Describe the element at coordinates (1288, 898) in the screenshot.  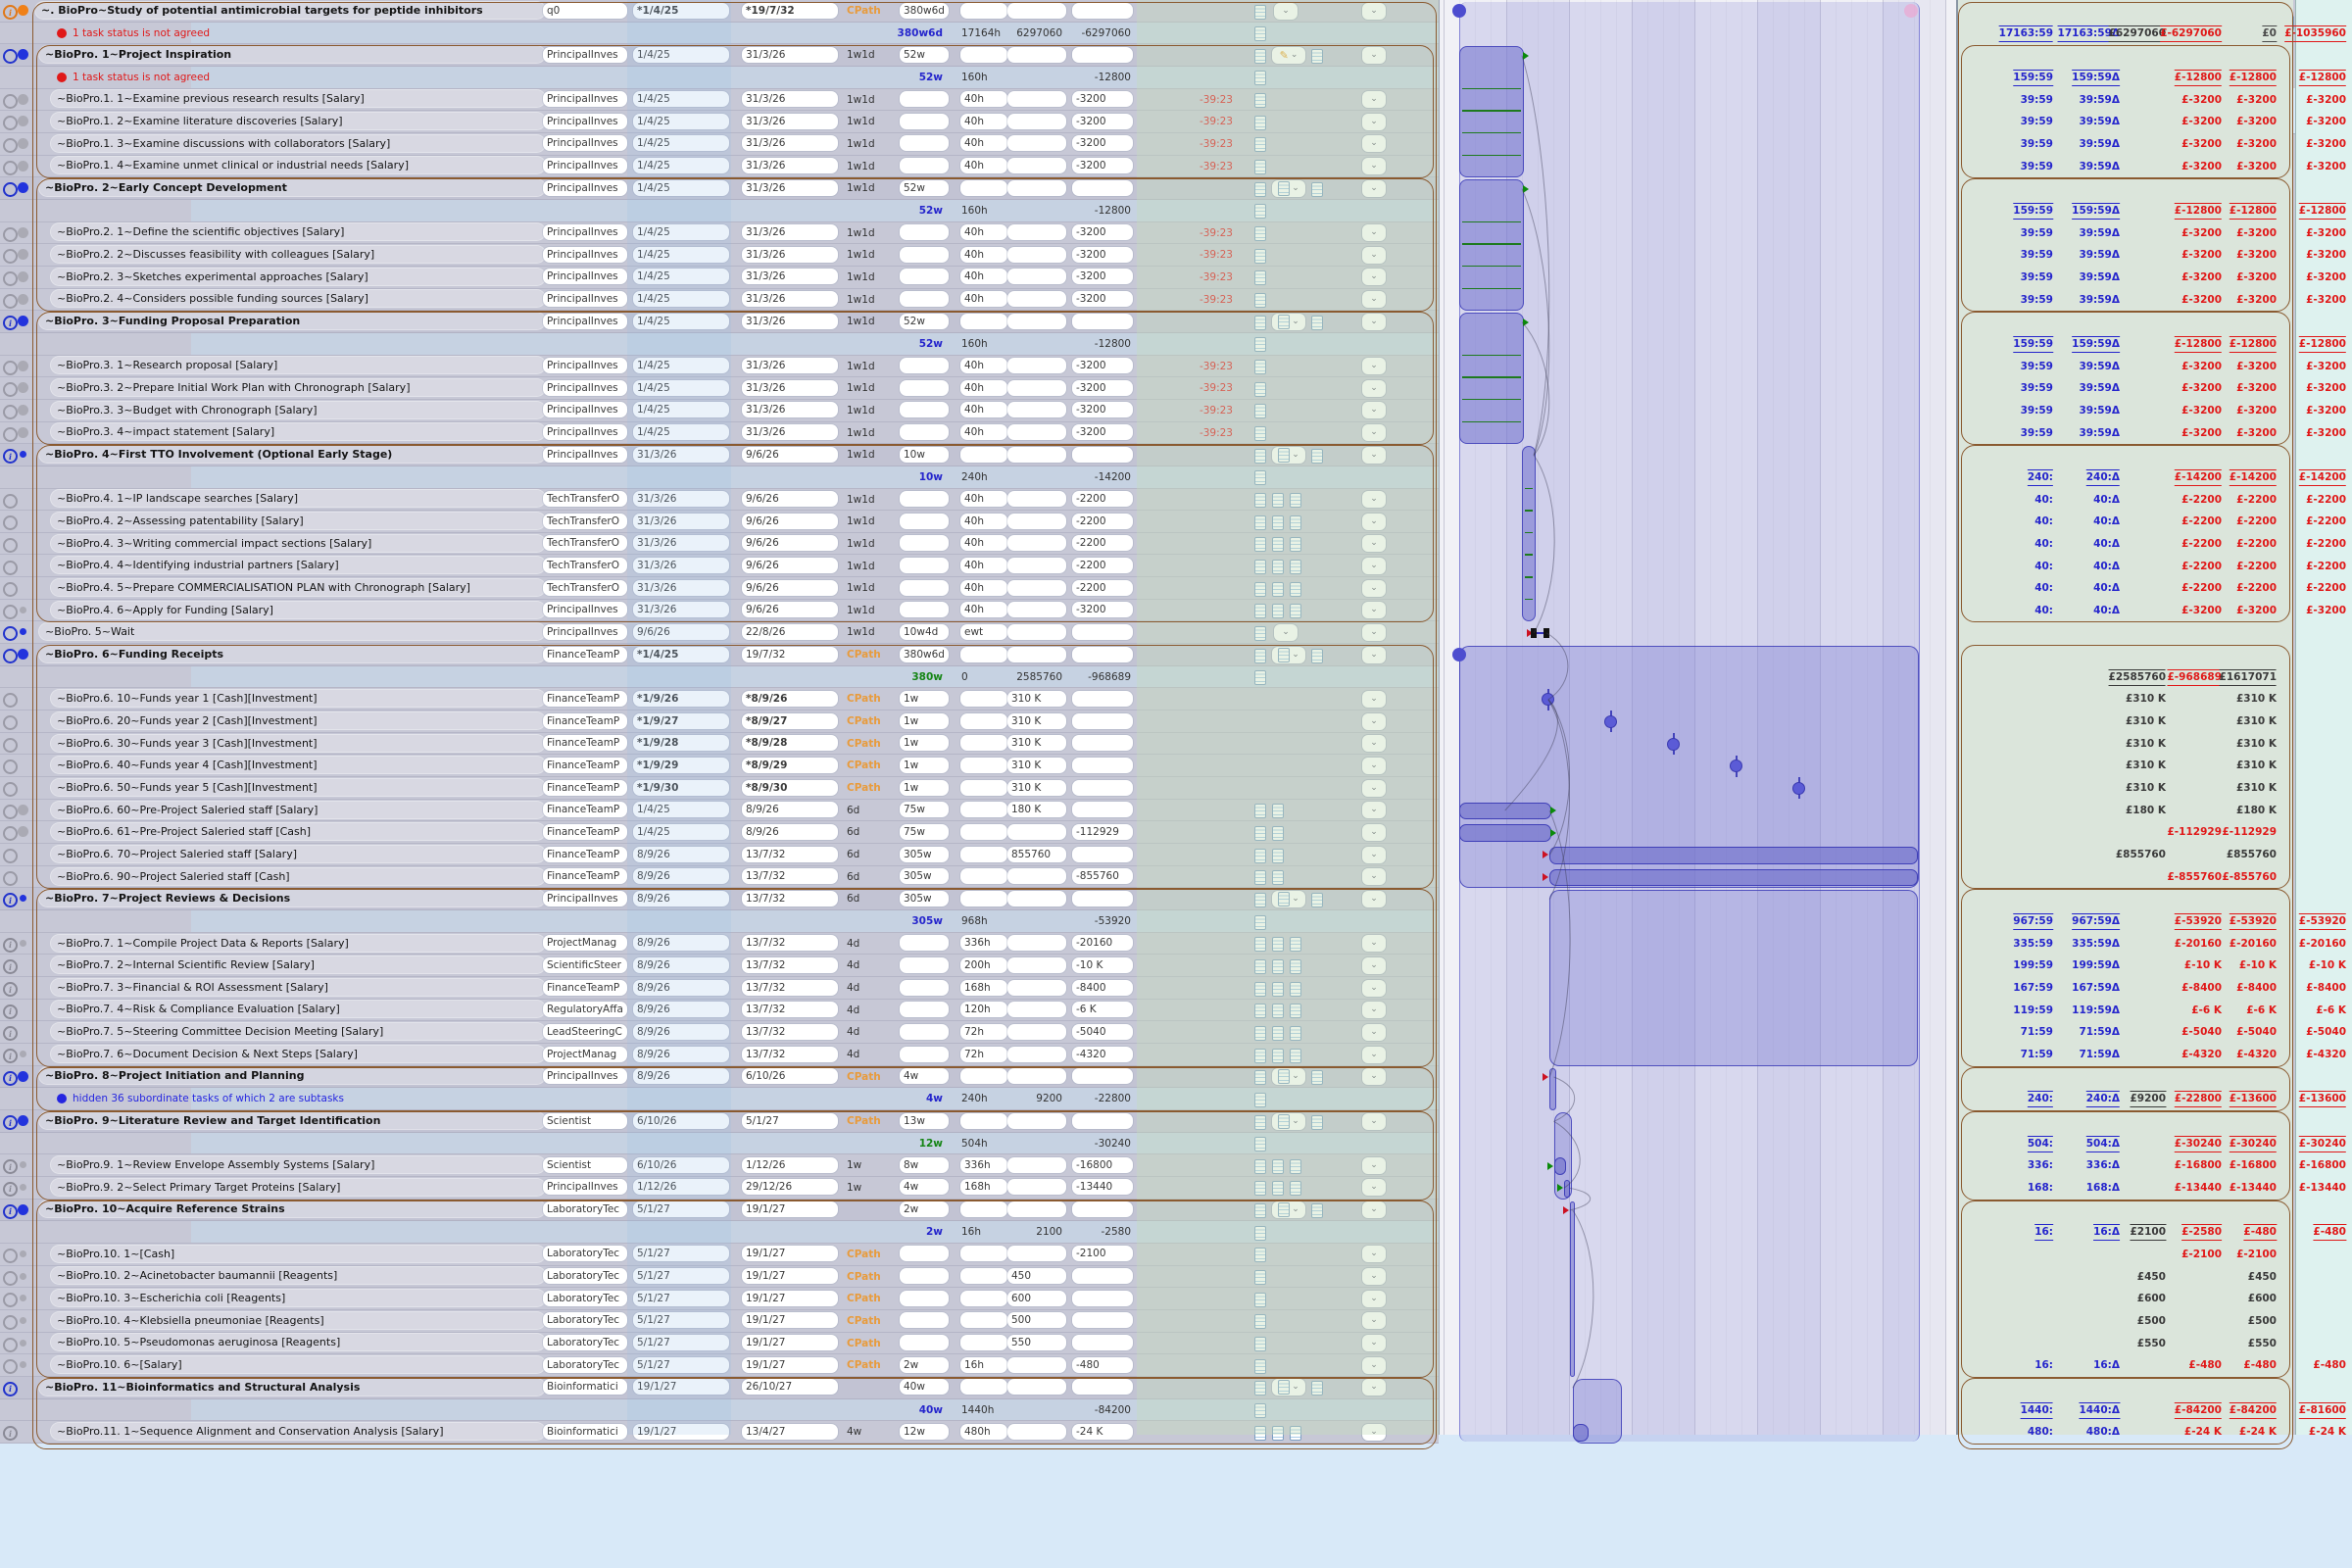
I see `status-doc-dropdown: ⌄` at that location.